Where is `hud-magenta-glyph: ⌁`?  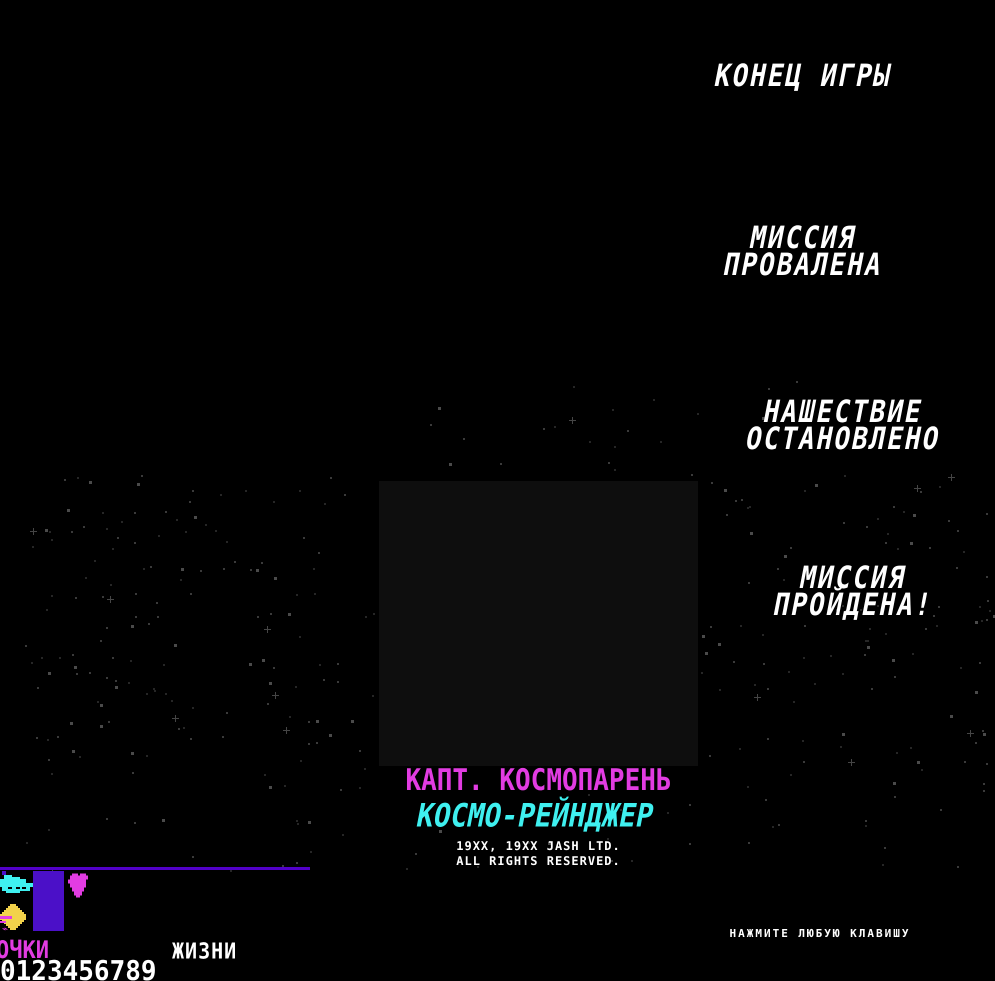
hud-magenta-glyph: ⌁ is located at coordinates (5, 929).